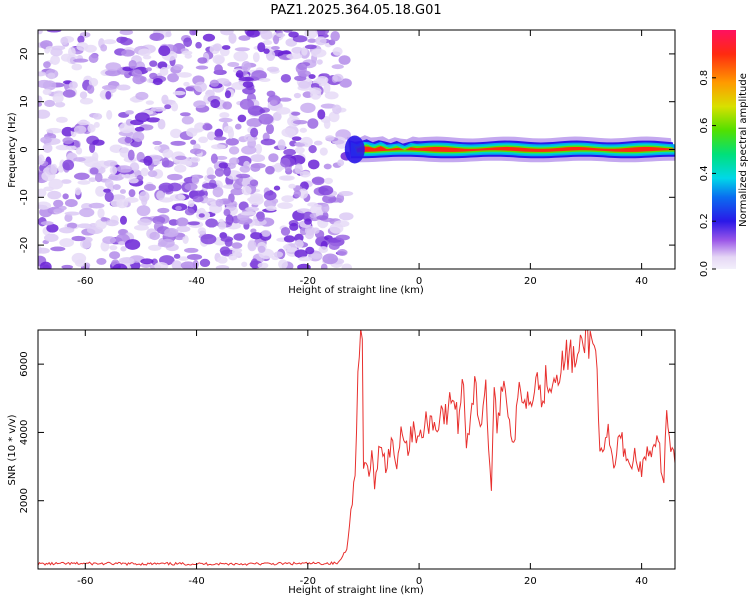 The image size is (750, 600). What do you see at coordinates (515, 149) in the screenshot?
I see `signal-band` at bounding box center [515, 149].